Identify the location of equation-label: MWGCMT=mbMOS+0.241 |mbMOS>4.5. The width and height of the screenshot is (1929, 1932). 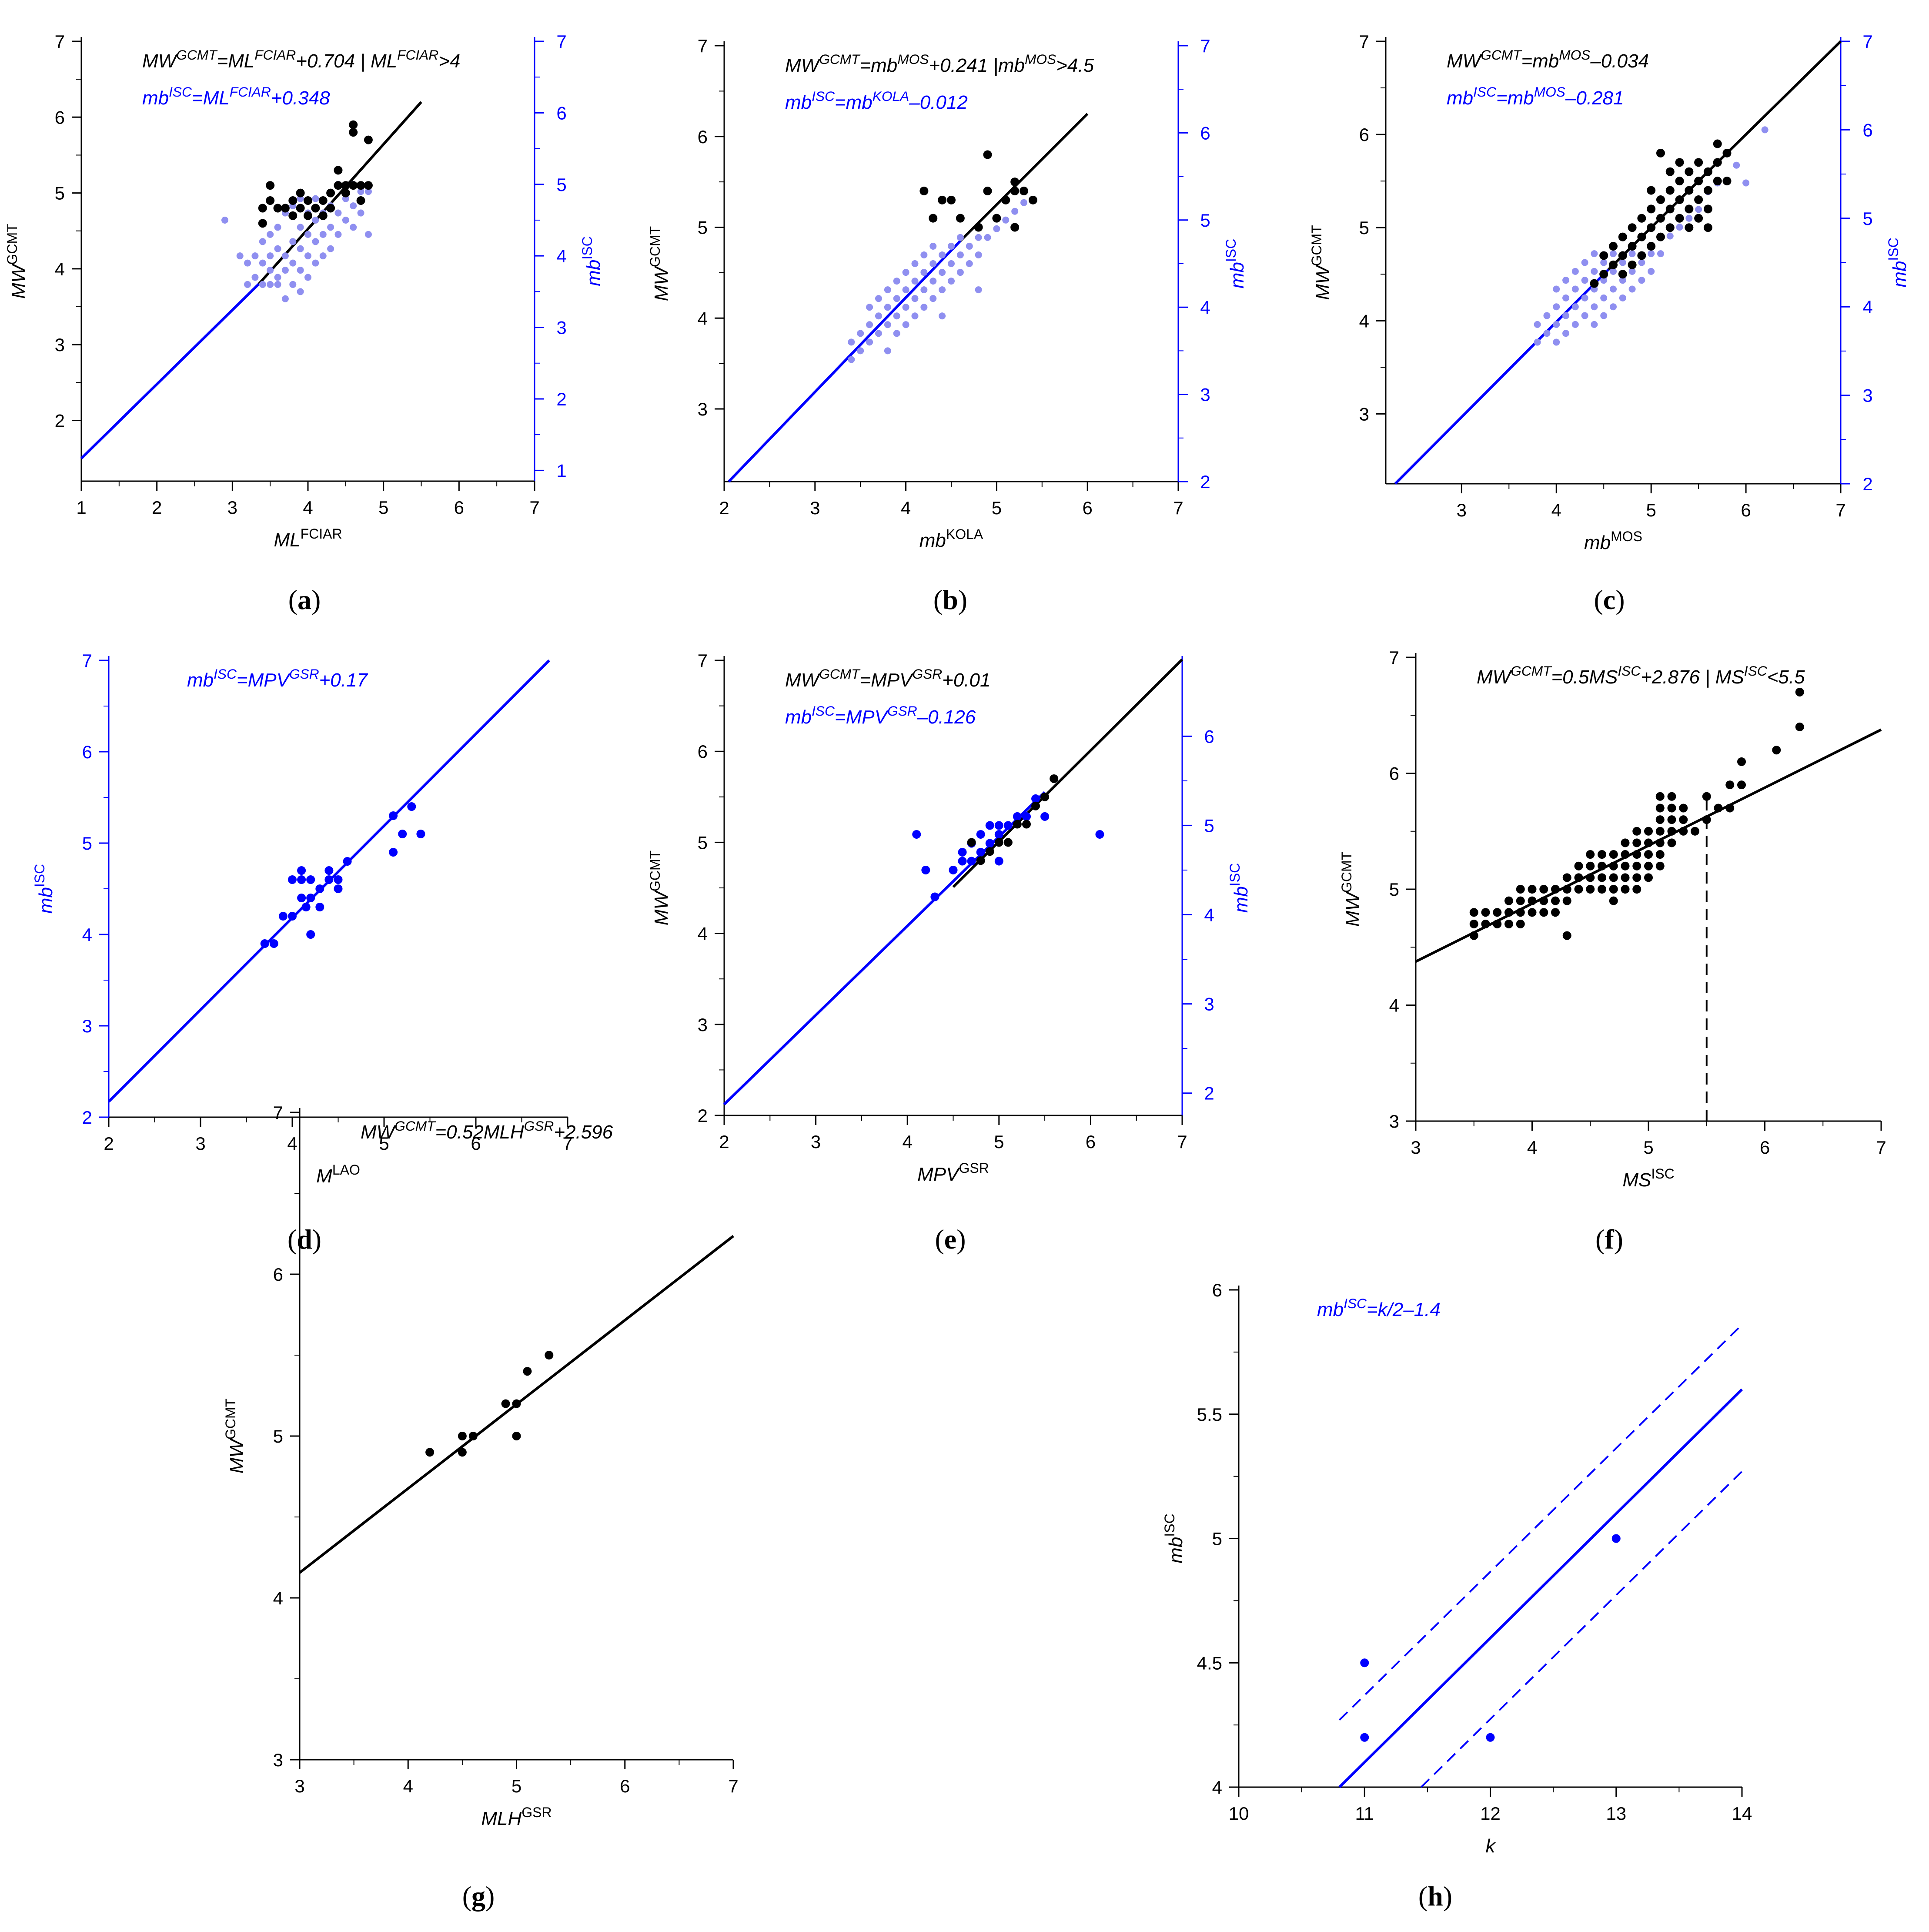
(939, 63).